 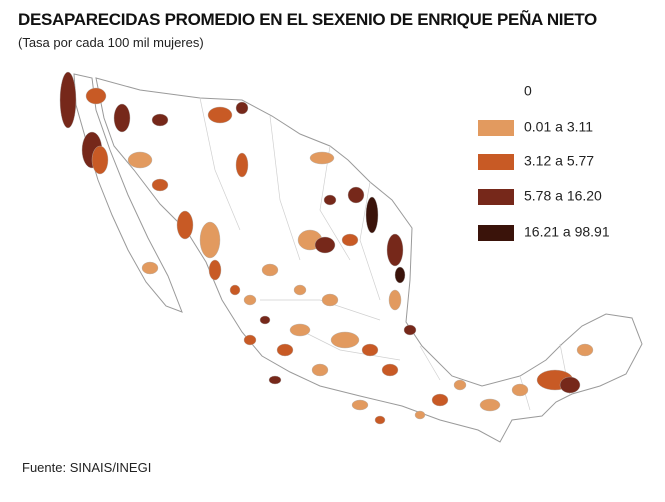 I want to click on legend-label: 5.78 a 16.20, so click(x=563, y=196).